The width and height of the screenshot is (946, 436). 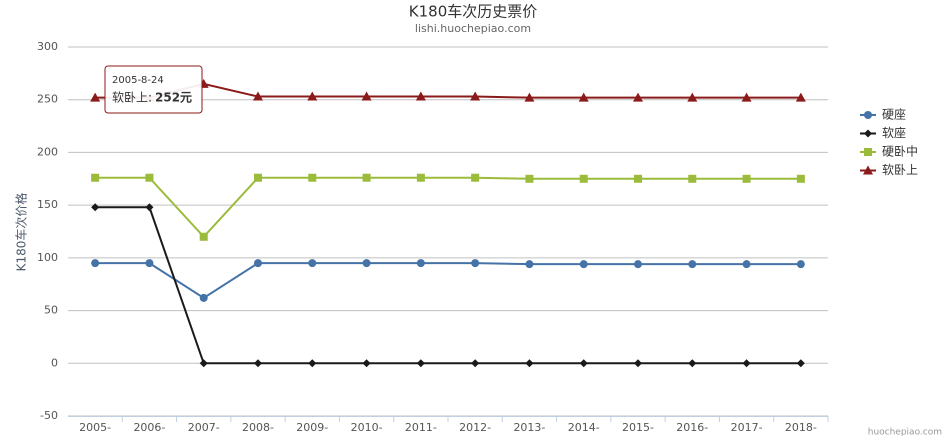 What do you see at coordinates (21, 232) in the screenshot?
I see `y-axis-title: K180车次价格` at bounding box center [21, 232].